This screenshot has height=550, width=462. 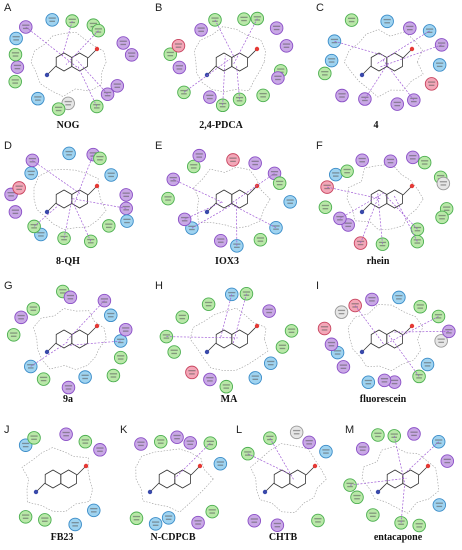 I want to click on panel-letter: J, so click(x=7, y=430).